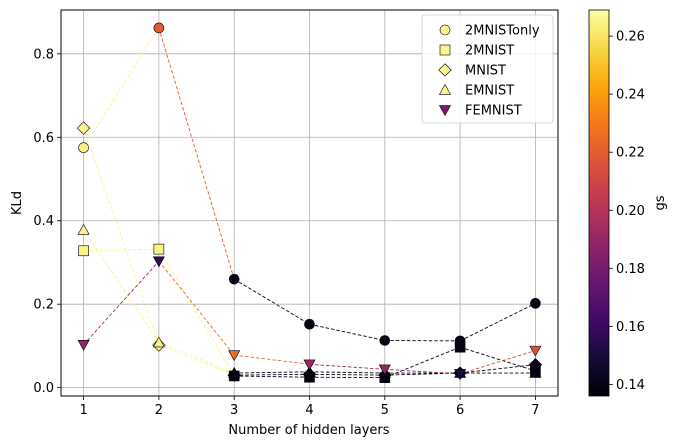 Image resolution: width=677 pixels, height=448 pixels. What do you see at coordinates (485, 71) in the screenshot?
I see `legend-entry-label: MNIST` at bounding box center [485, 71].